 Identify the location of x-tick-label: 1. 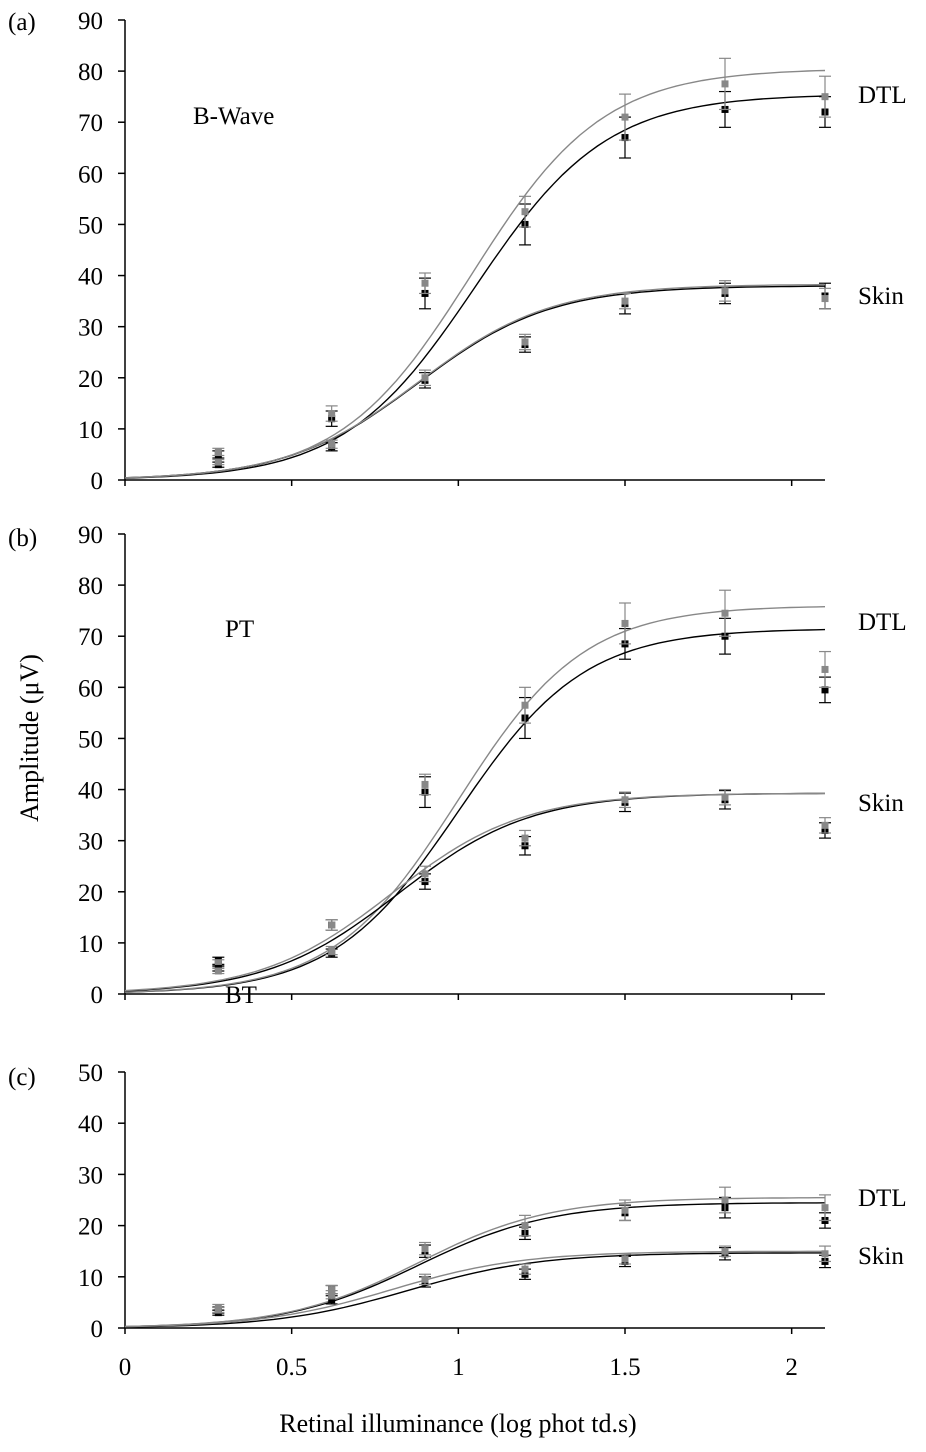
(458, 1367).